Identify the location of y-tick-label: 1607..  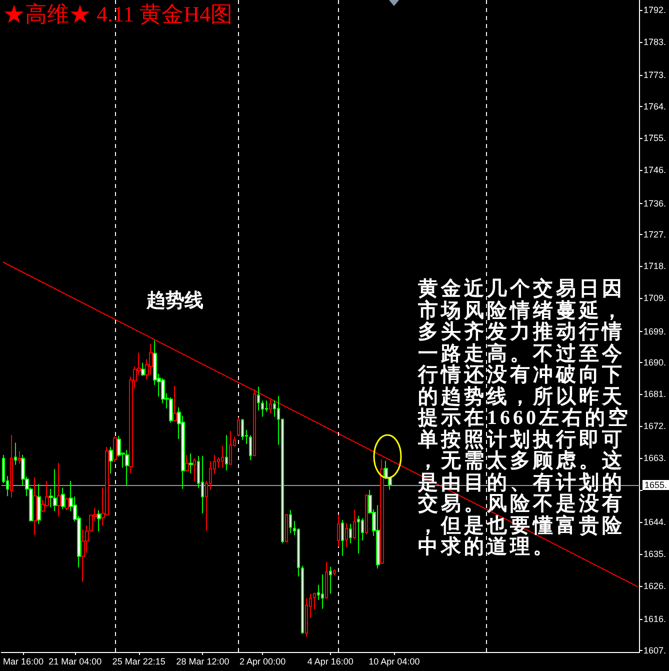
(654, 650).